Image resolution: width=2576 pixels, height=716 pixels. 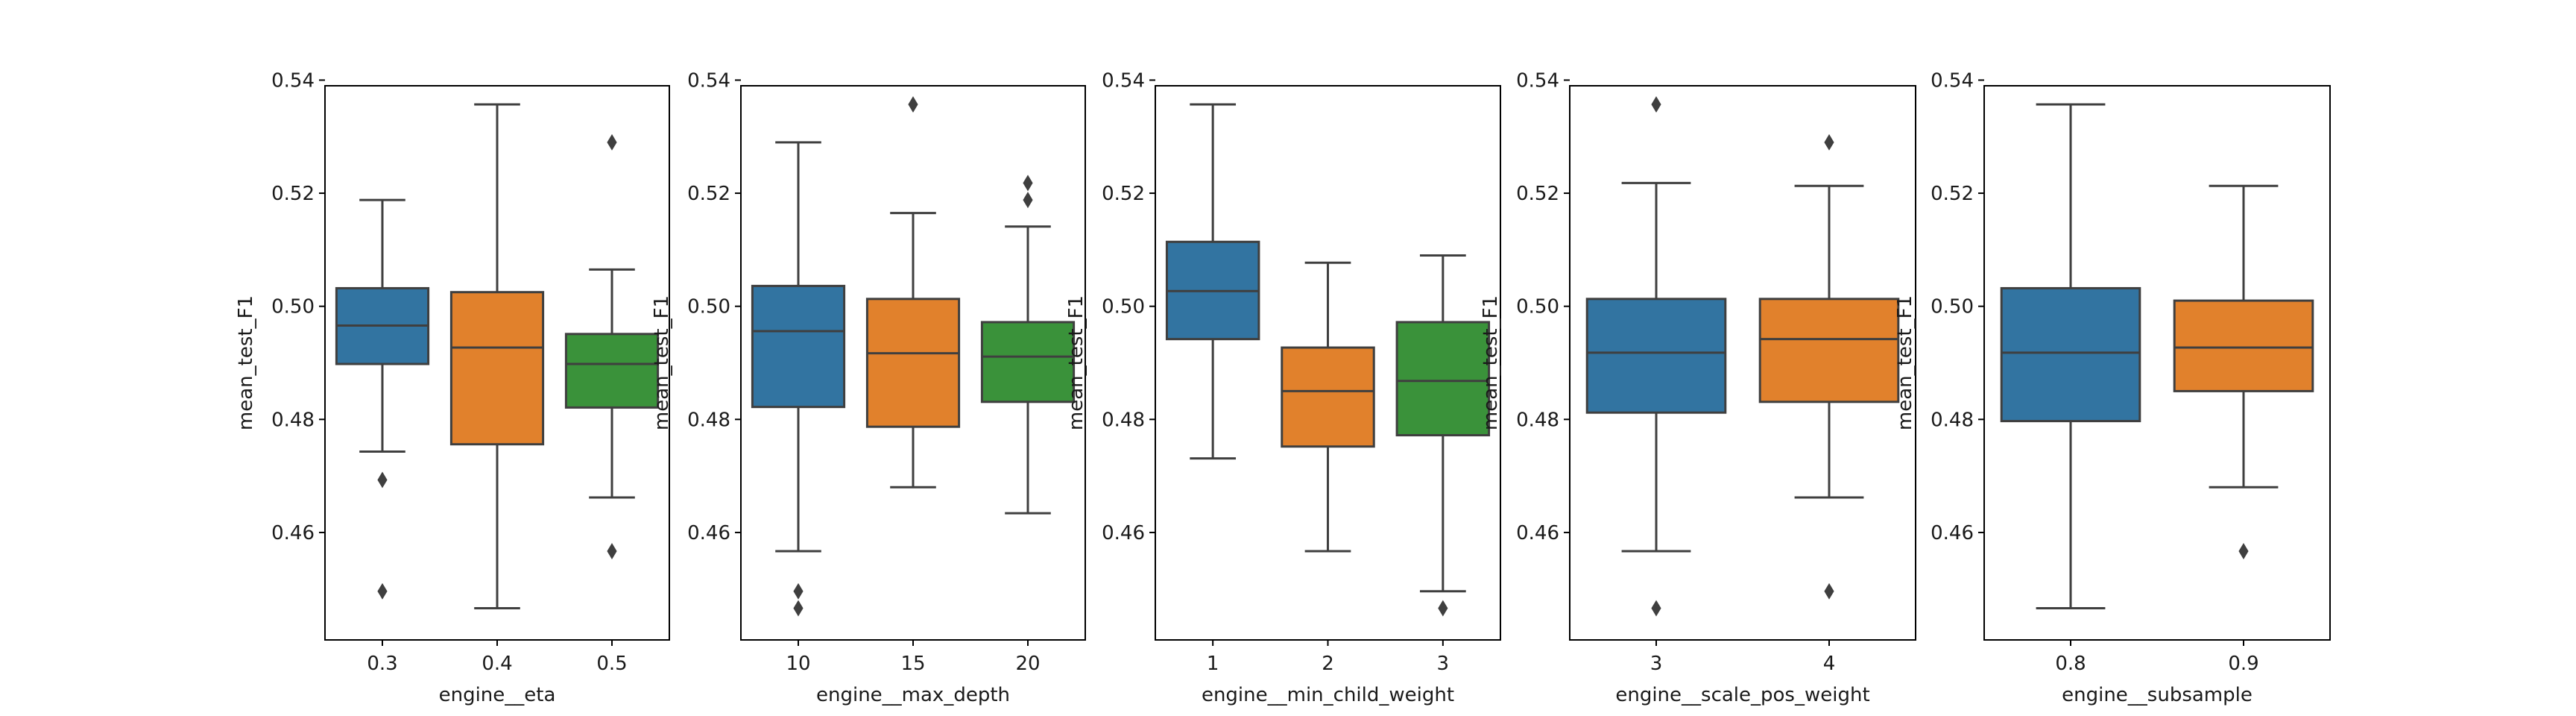 I want to click on x-tick-label: 2, so click(x=1328, y=664).